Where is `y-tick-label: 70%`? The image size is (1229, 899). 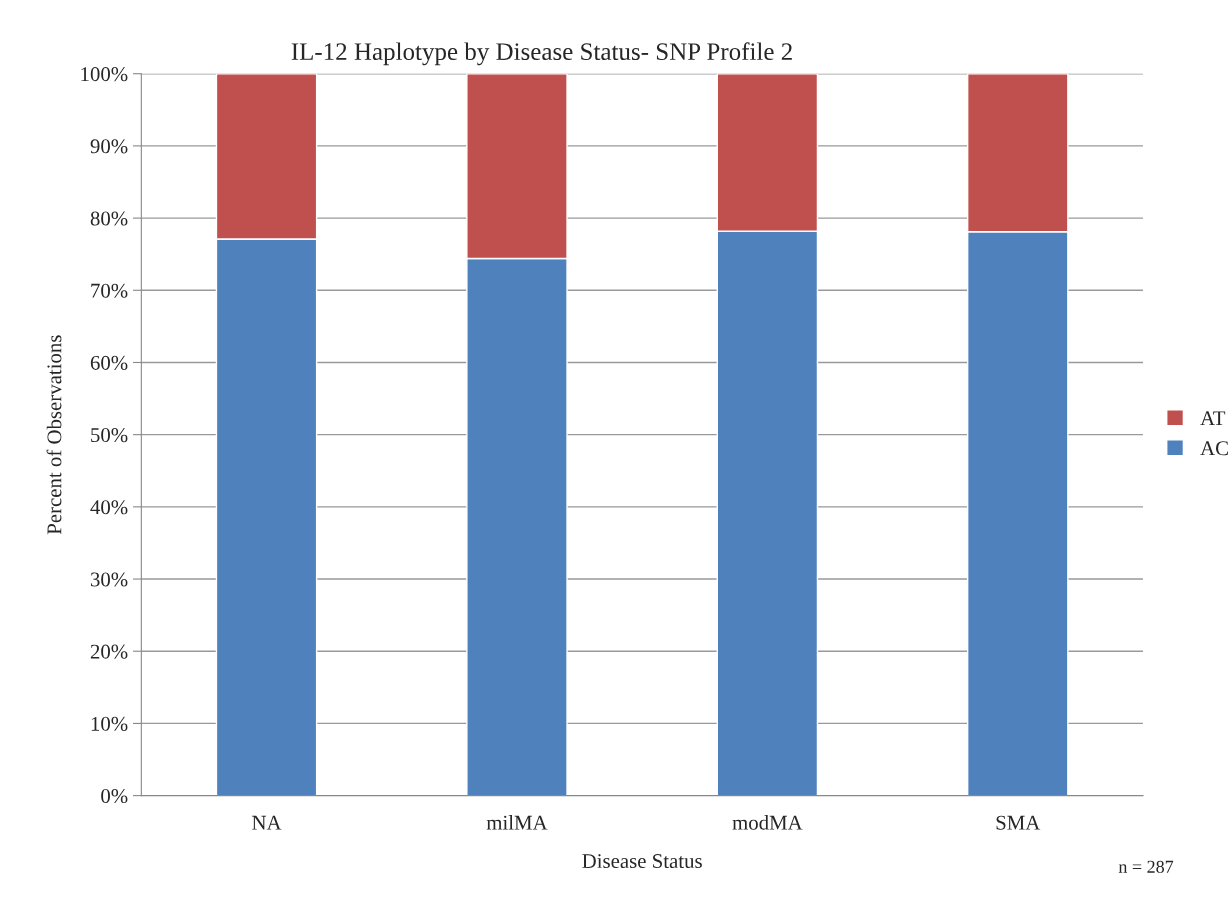 y-tick-label: 70% is located at coordinates (109, 290).